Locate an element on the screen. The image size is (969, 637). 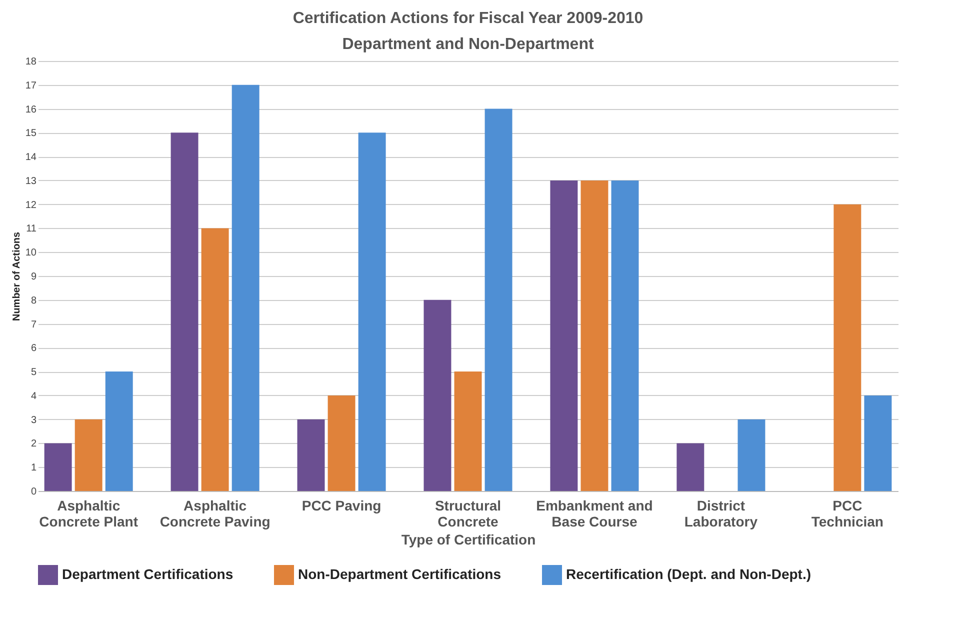
x-tick-label: Embankment and Base Course is located at coordinates (594, 514).